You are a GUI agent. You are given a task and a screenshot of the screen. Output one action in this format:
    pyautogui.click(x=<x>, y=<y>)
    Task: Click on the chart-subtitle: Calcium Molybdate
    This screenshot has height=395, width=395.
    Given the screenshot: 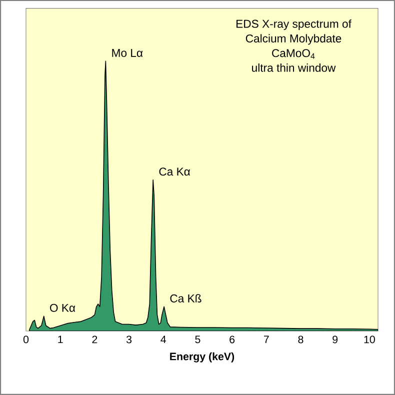 What is the action you would take?
    pyautogui.click(x=294, y=39)
    